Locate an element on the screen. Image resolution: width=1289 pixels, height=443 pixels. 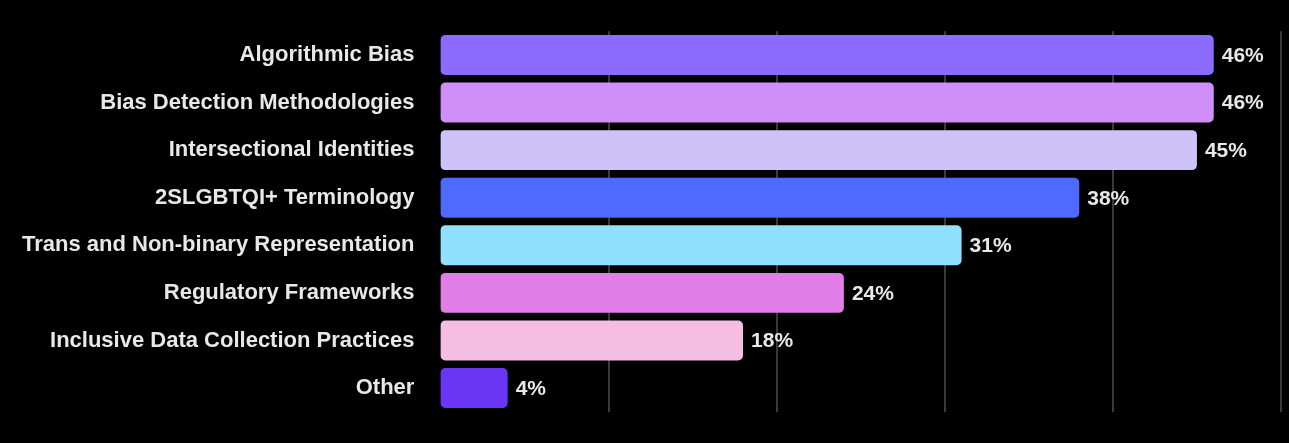
data-label: 38% is located at coordinates (1108, 197).